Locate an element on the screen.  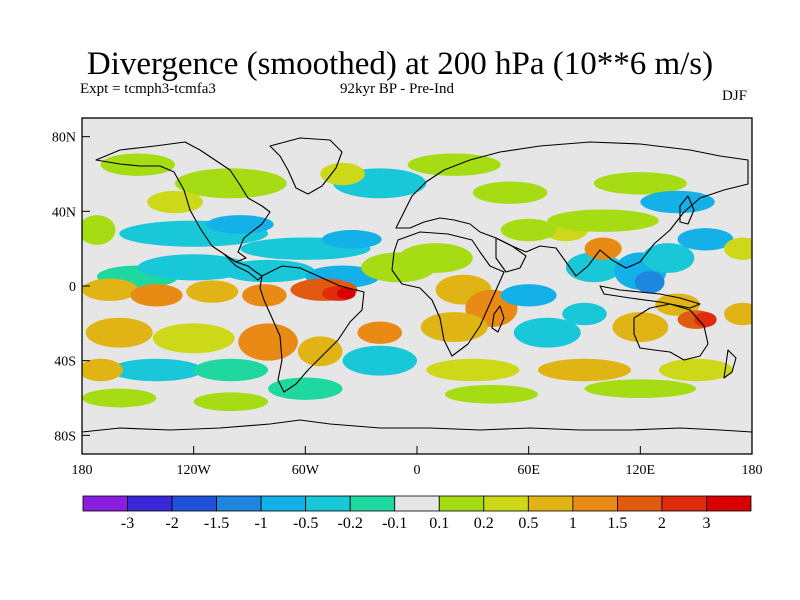
coastline-eurasia is located at coordinates (572, 209).